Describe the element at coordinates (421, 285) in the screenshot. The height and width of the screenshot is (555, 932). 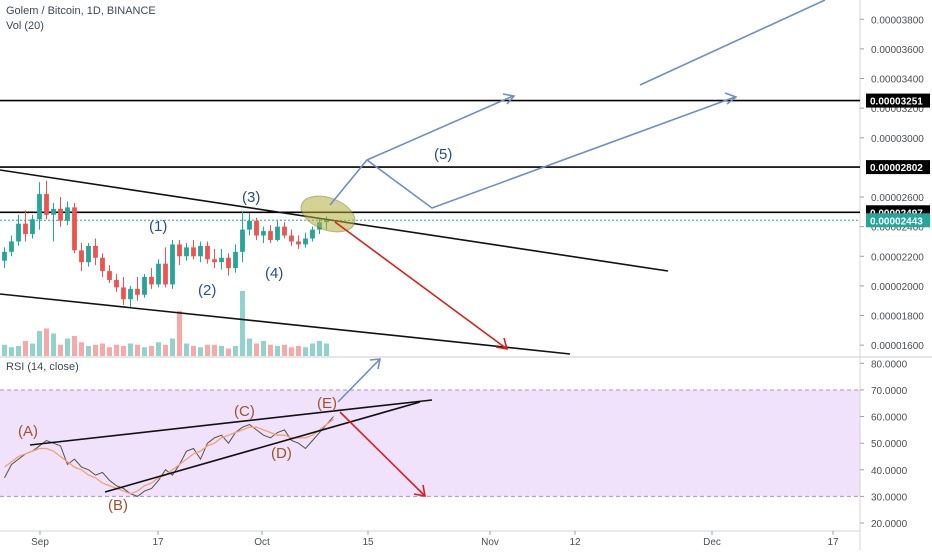
I see `bearish-arrow` at that location.